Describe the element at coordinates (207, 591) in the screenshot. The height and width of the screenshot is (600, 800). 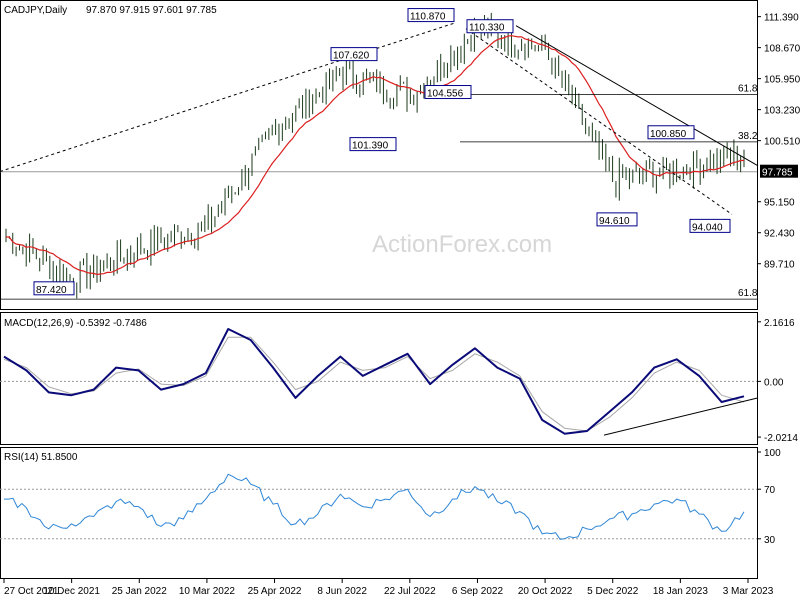
I see `x-tick-label: 10 Mar 2022` at that location.